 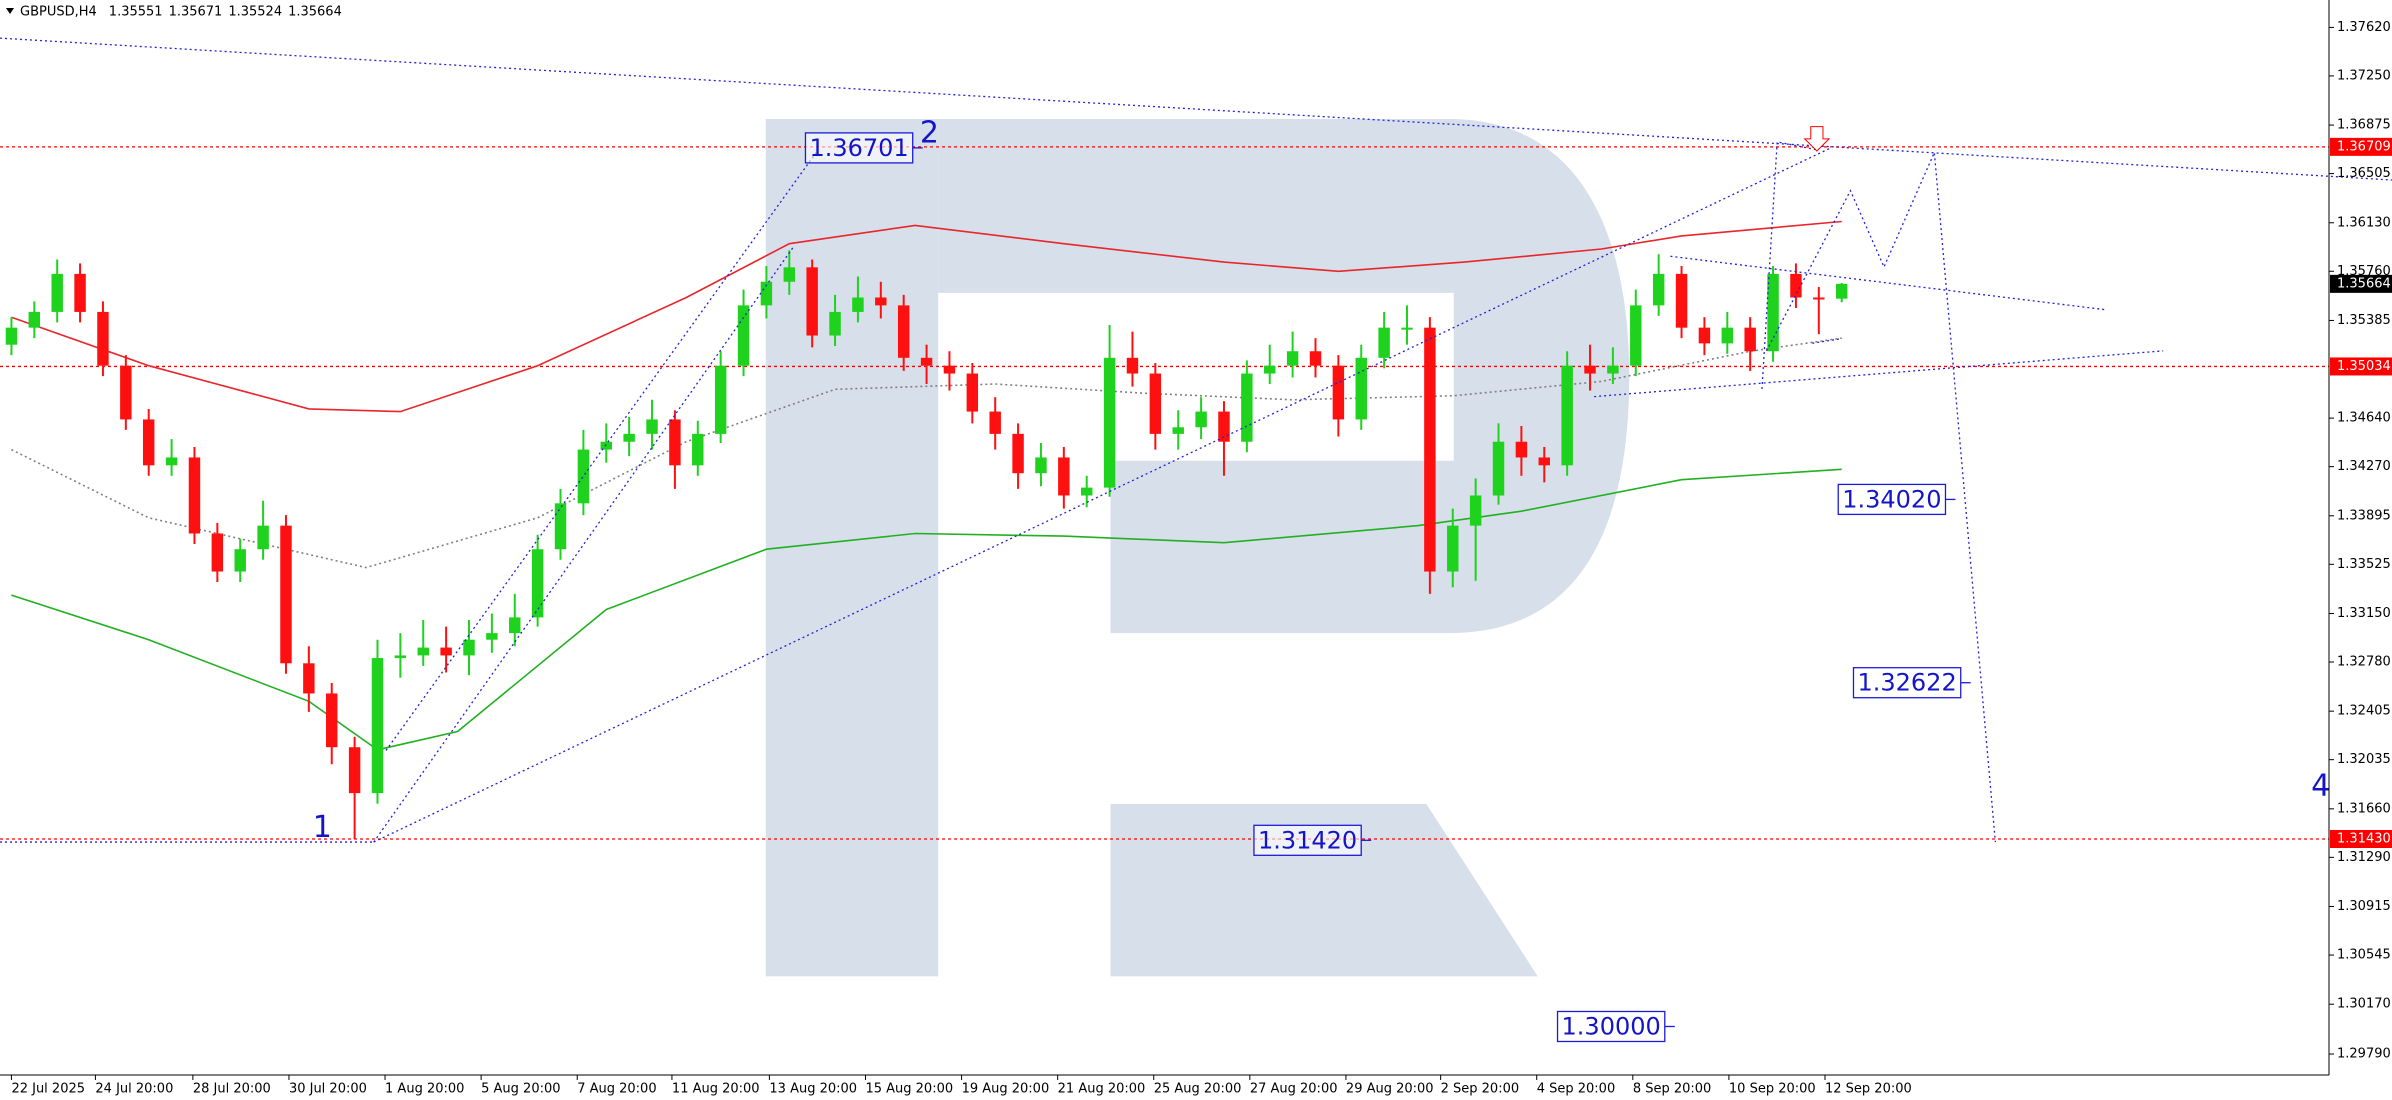 What do you see at coordinates (1480, 1089) in the screenshot?
I see `x-tick-label: 2 Sep 20:00` at bounding box center [1480, 1089].